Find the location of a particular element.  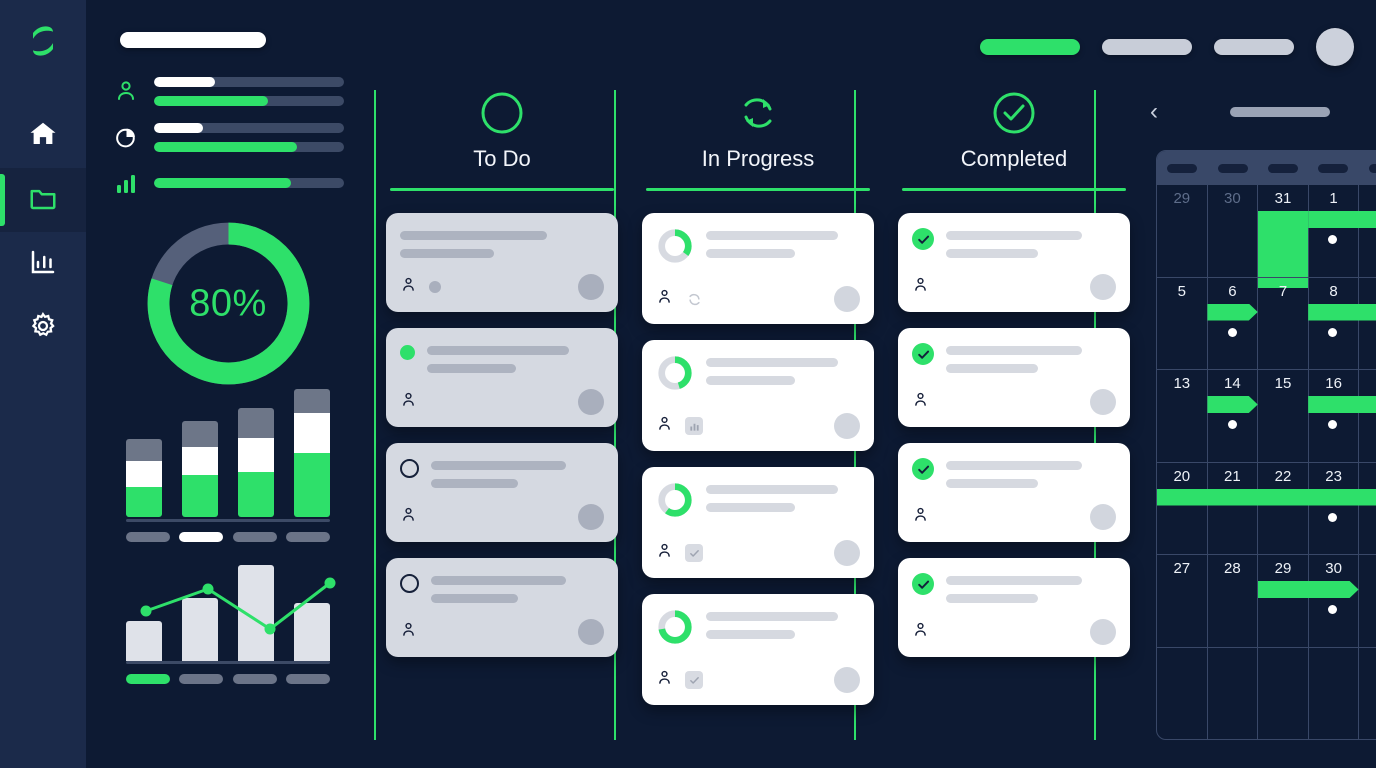

sidebar-item-settings is located at coordinates (43, 328).